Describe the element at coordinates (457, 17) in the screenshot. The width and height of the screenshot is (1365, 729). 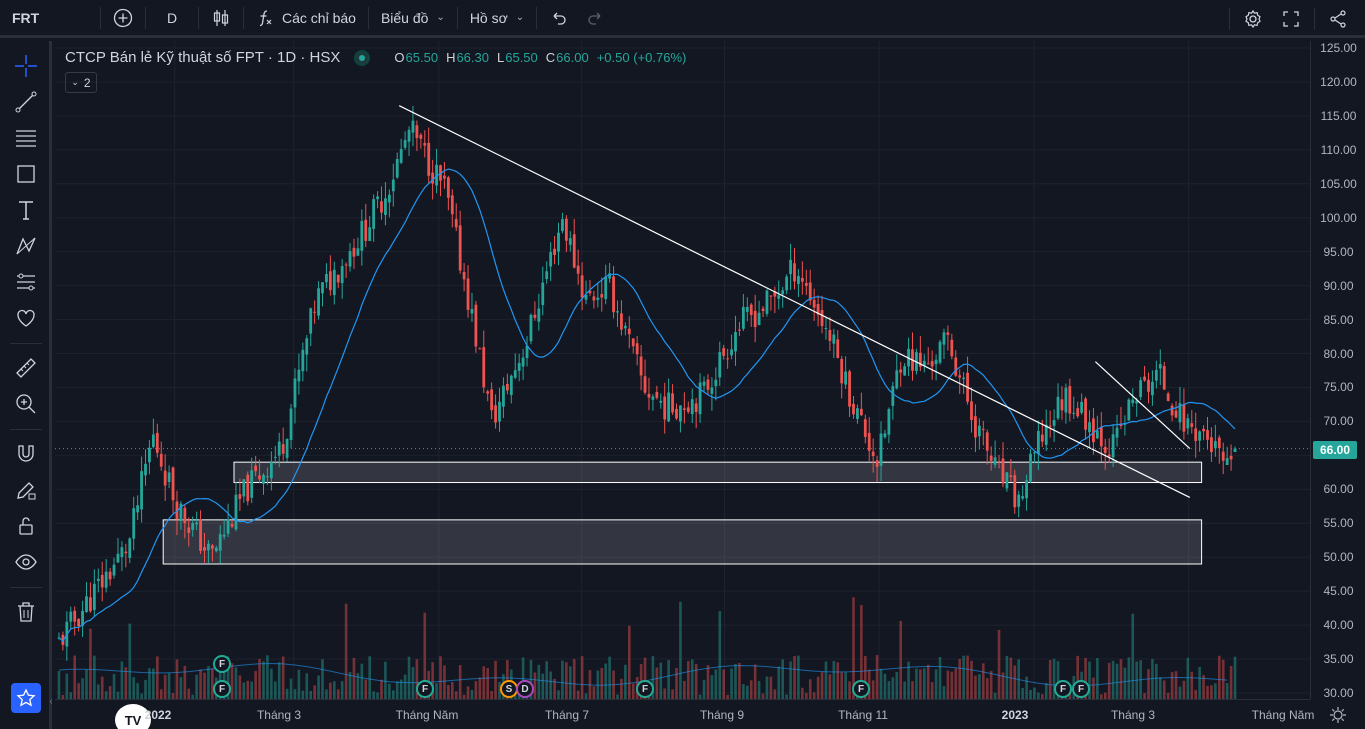
I see `toolbar-divider` at that location.